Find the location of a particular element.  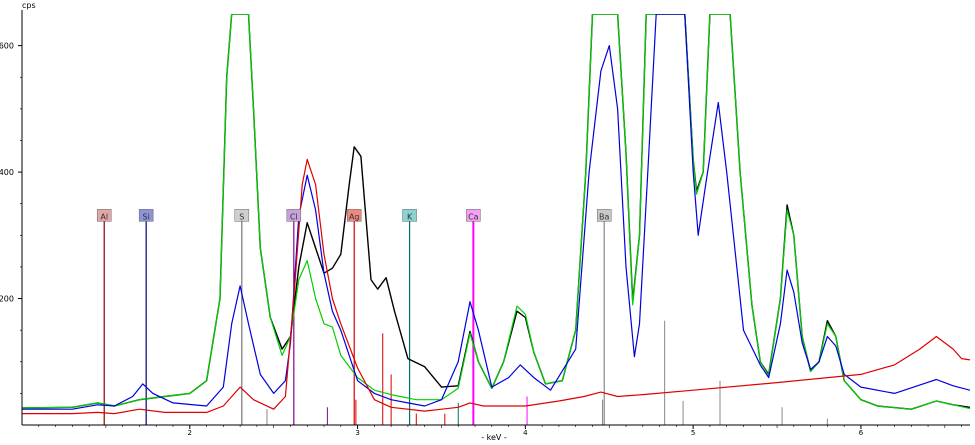

element-box-ba is located at coordinates (604, 215).